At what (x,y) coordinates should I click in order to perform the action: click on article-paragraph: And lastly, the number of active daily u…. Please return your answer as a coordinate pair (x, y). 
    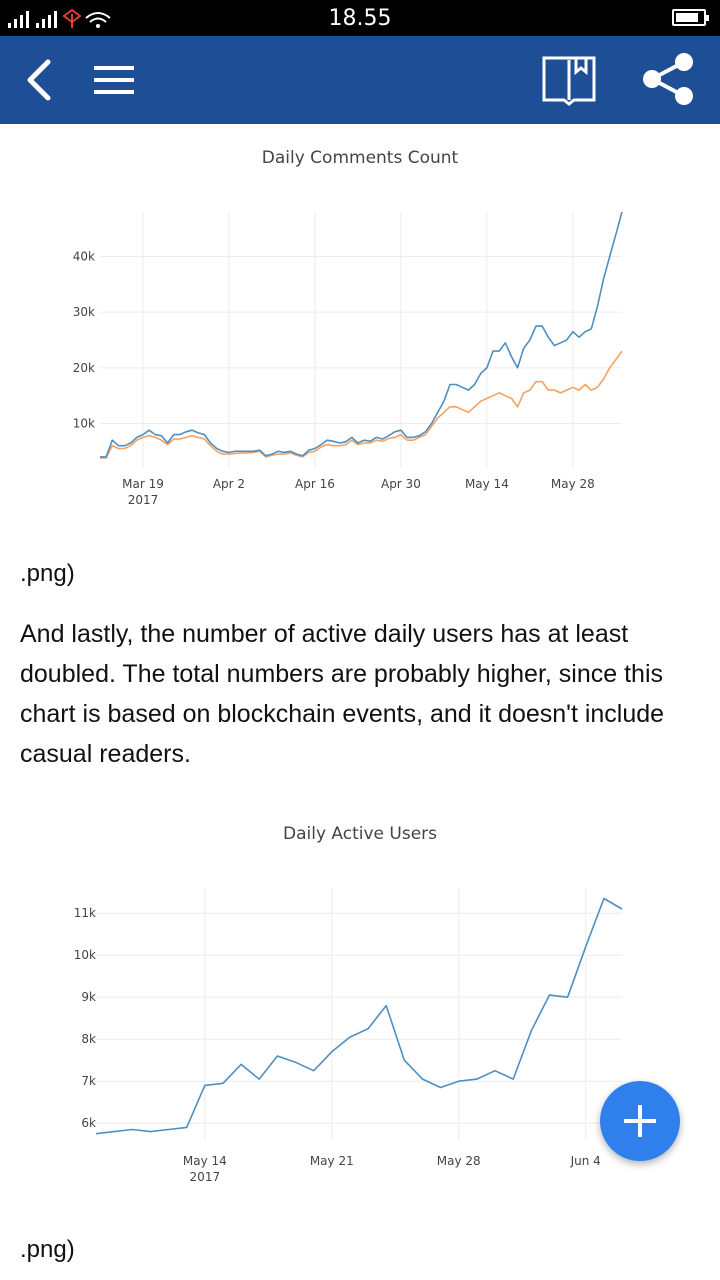
    Looking at the image, I should click on (342, 694).